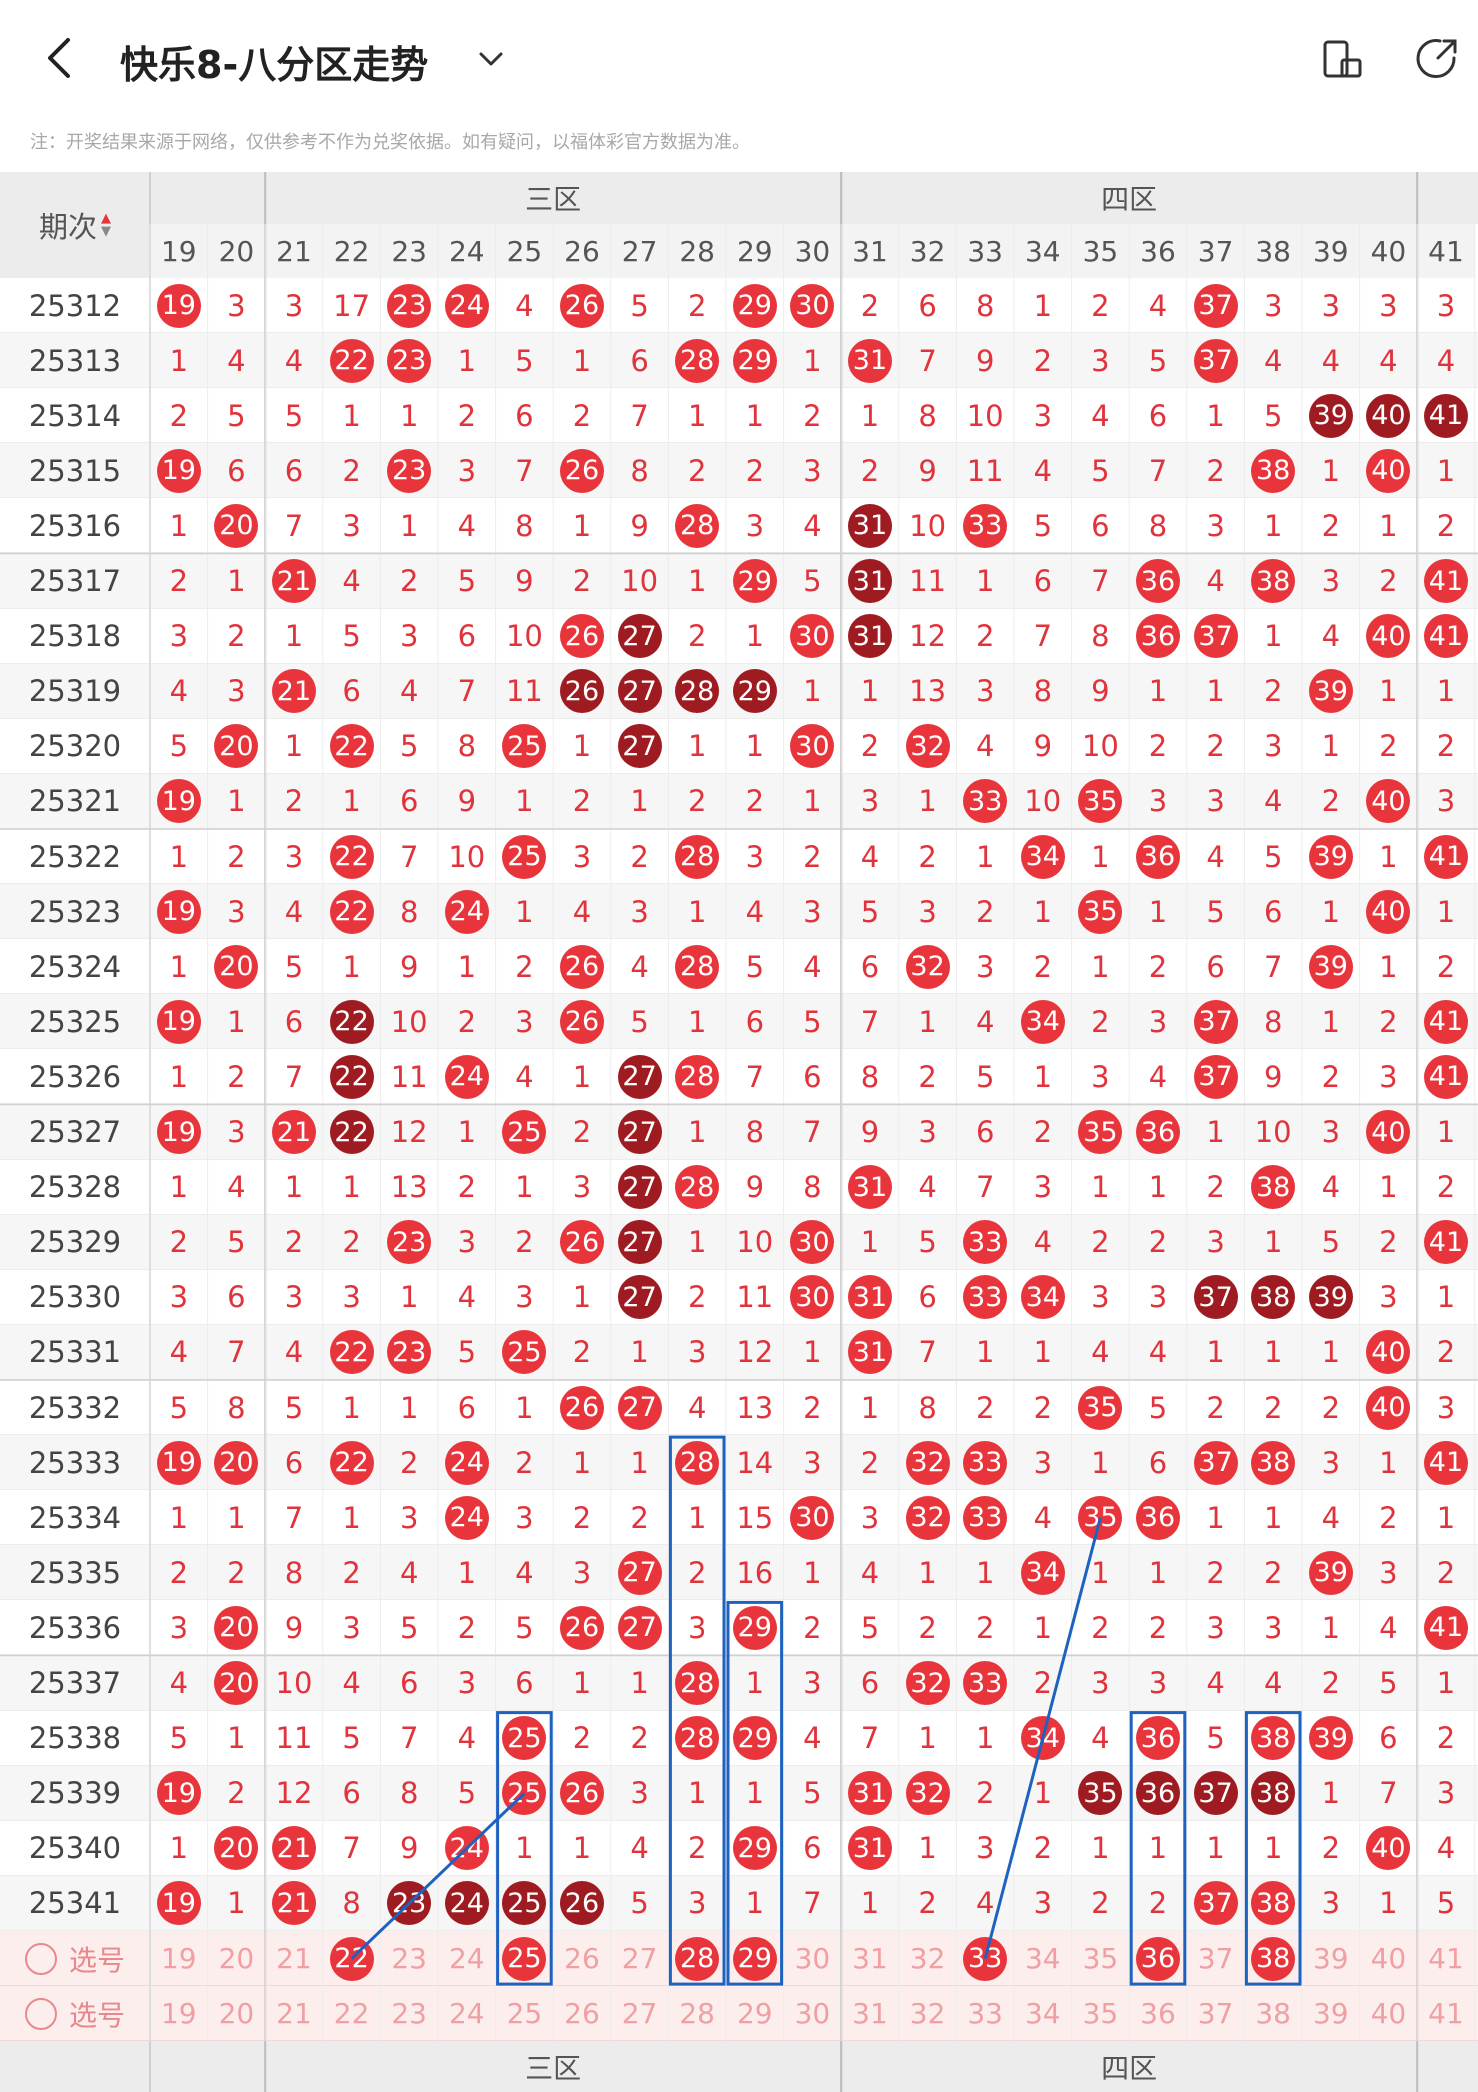  What do you see at coordinates (75, 1683) in the screenshot?
I see `issue-number: 25337` at bounding box center [75, 1683].